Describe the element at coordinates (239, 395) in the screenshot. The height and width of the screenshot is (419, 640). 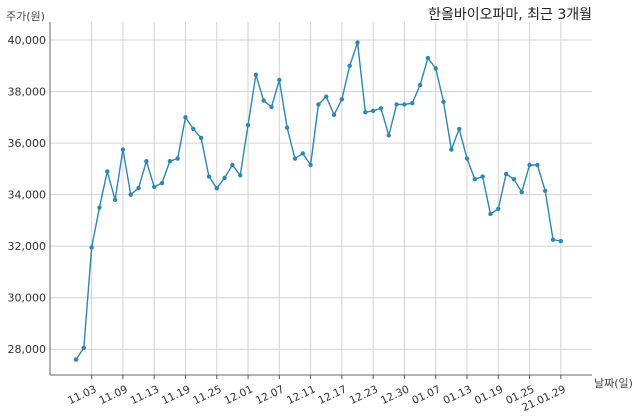
I see `x-tick-label: 12.01` at that location.